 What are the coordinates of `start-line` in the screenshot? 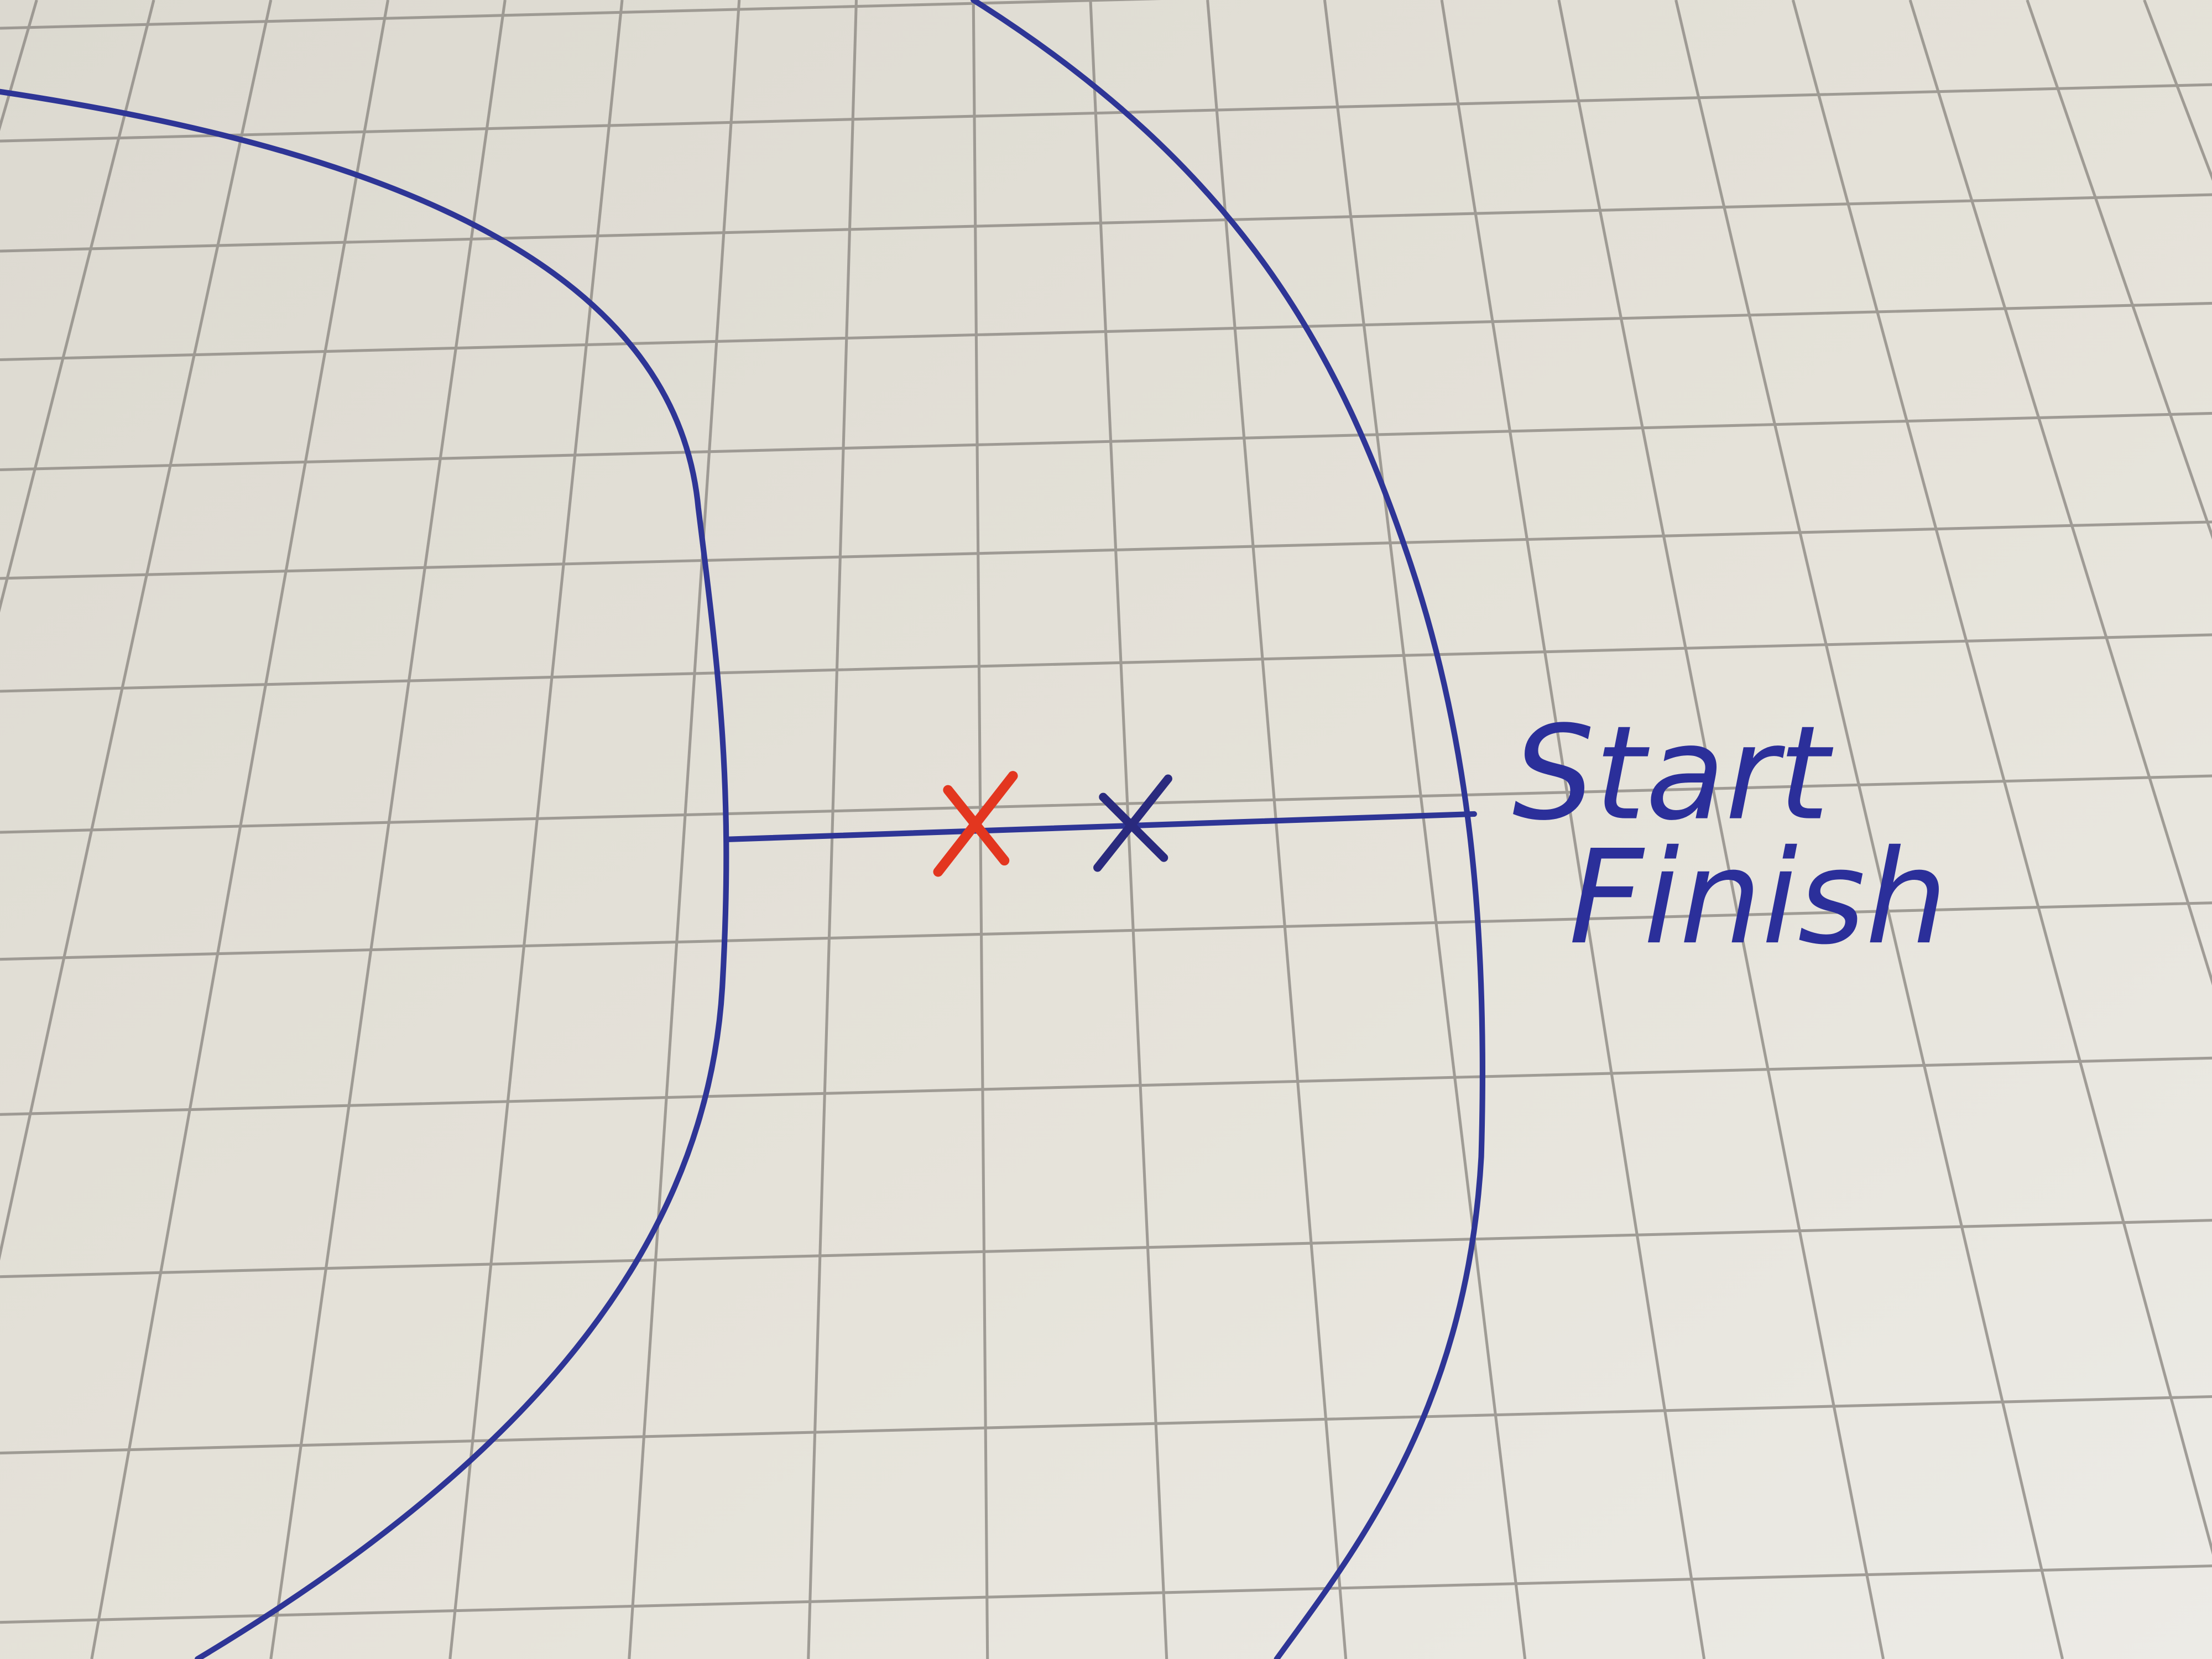 It's located at (1100, 827).